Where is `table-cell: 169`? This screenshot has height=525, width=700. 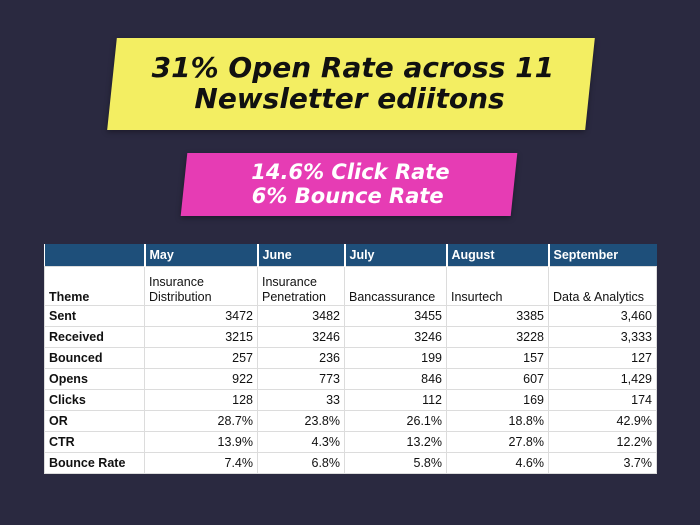 table-cell: 169 is located at coordinates (497, 400).